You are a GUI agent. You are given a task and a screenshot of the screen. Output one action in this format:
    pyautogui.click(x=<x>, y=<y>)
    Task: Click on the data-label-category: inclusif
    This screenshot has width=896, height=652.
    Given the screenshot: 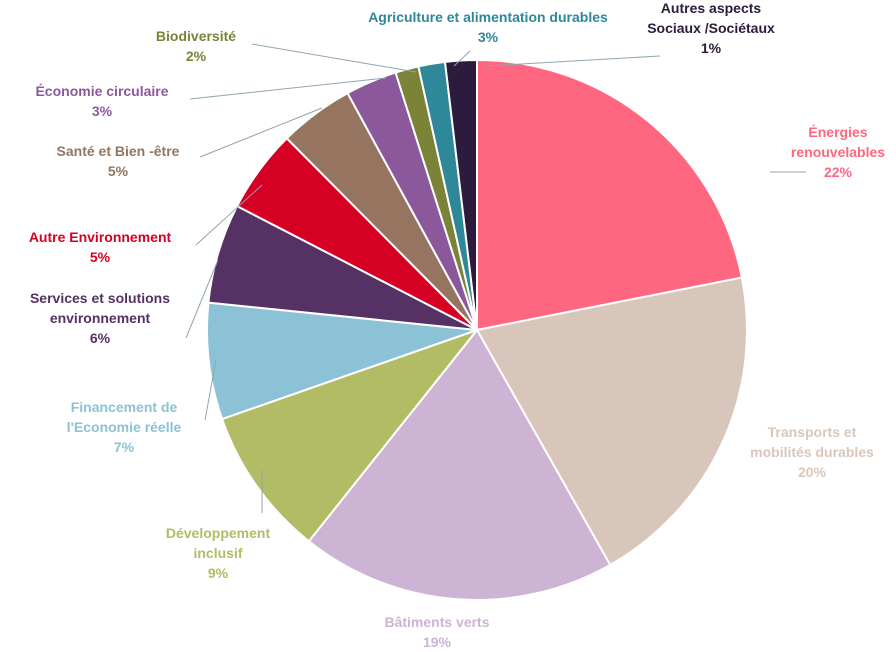 What is the action you would take?
    pyautogui.click(x=217, y=553)
    